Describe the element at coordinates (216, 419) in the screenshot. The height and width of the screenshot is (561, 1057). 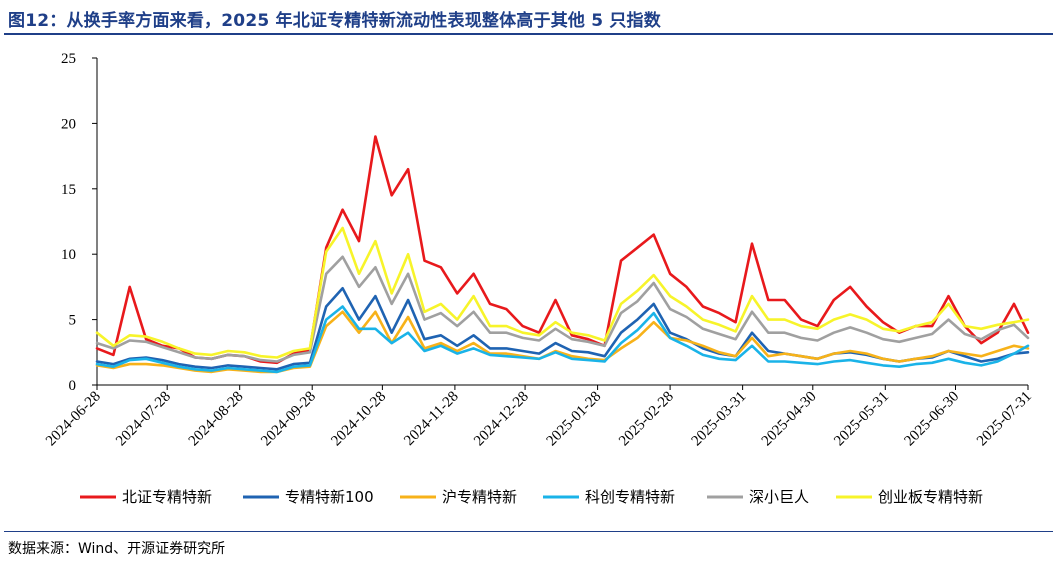
I see `x-tick-label: 2024-08-28` at that location.